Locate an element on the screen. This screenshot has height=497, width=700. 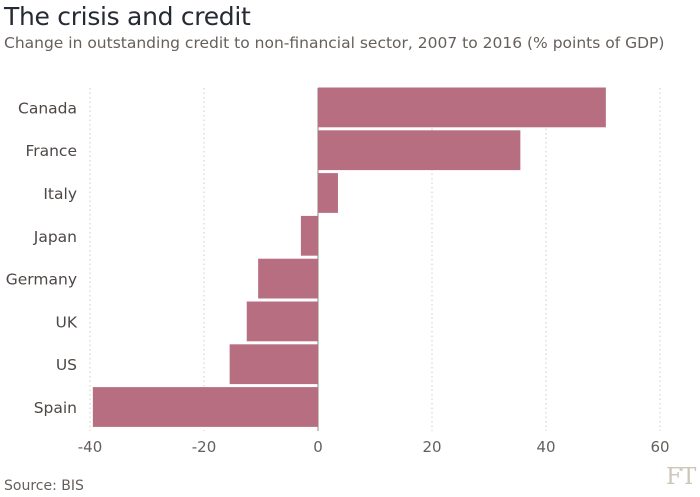
x-tick-label: -20 is located at coordinates (204, 447).